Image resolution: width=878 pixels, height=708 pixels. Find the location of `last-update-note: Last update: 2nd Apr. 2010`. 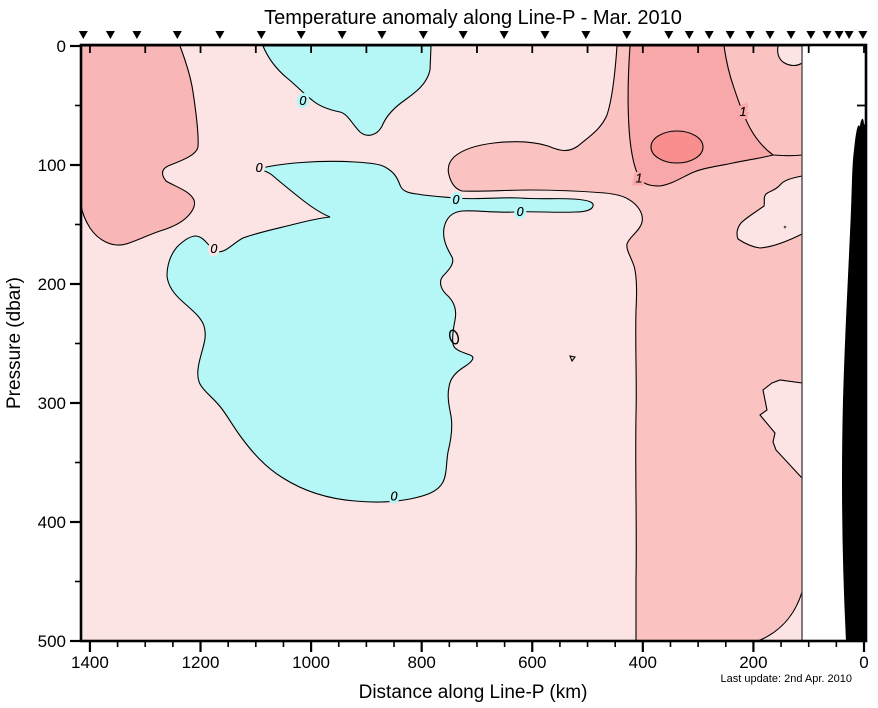

last-update-note: Last update: 2nd Apr. 2010 is located at coordinates (786, 679).